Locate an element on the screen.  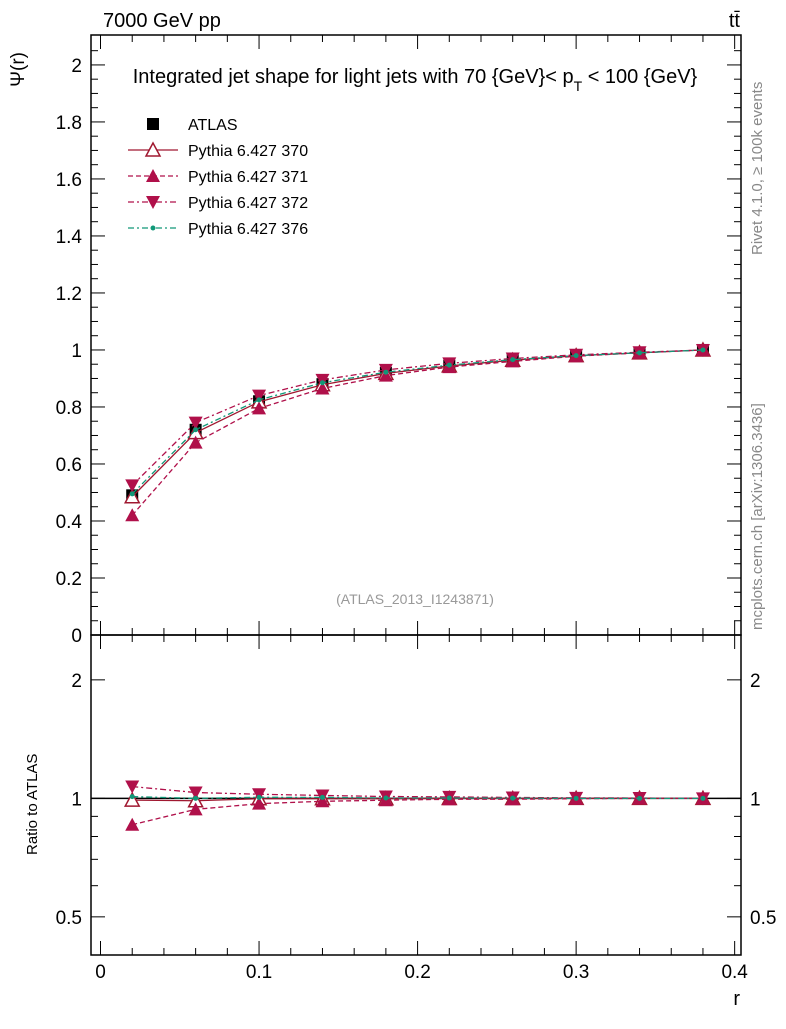
x-tick-label: 0.3 is located at coordinates (576, 972).